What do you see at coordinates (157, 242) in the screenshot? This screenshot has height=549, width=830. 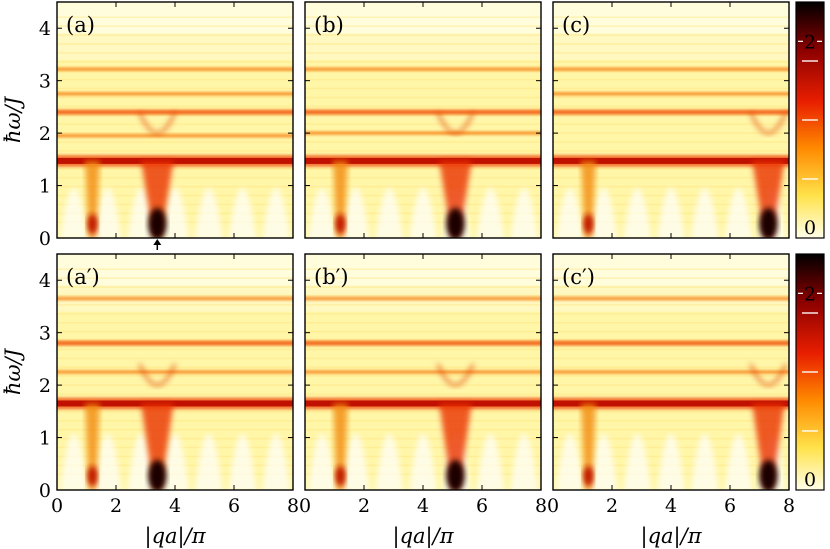 I see `arrow-marker` at bounding box center [157, 242].